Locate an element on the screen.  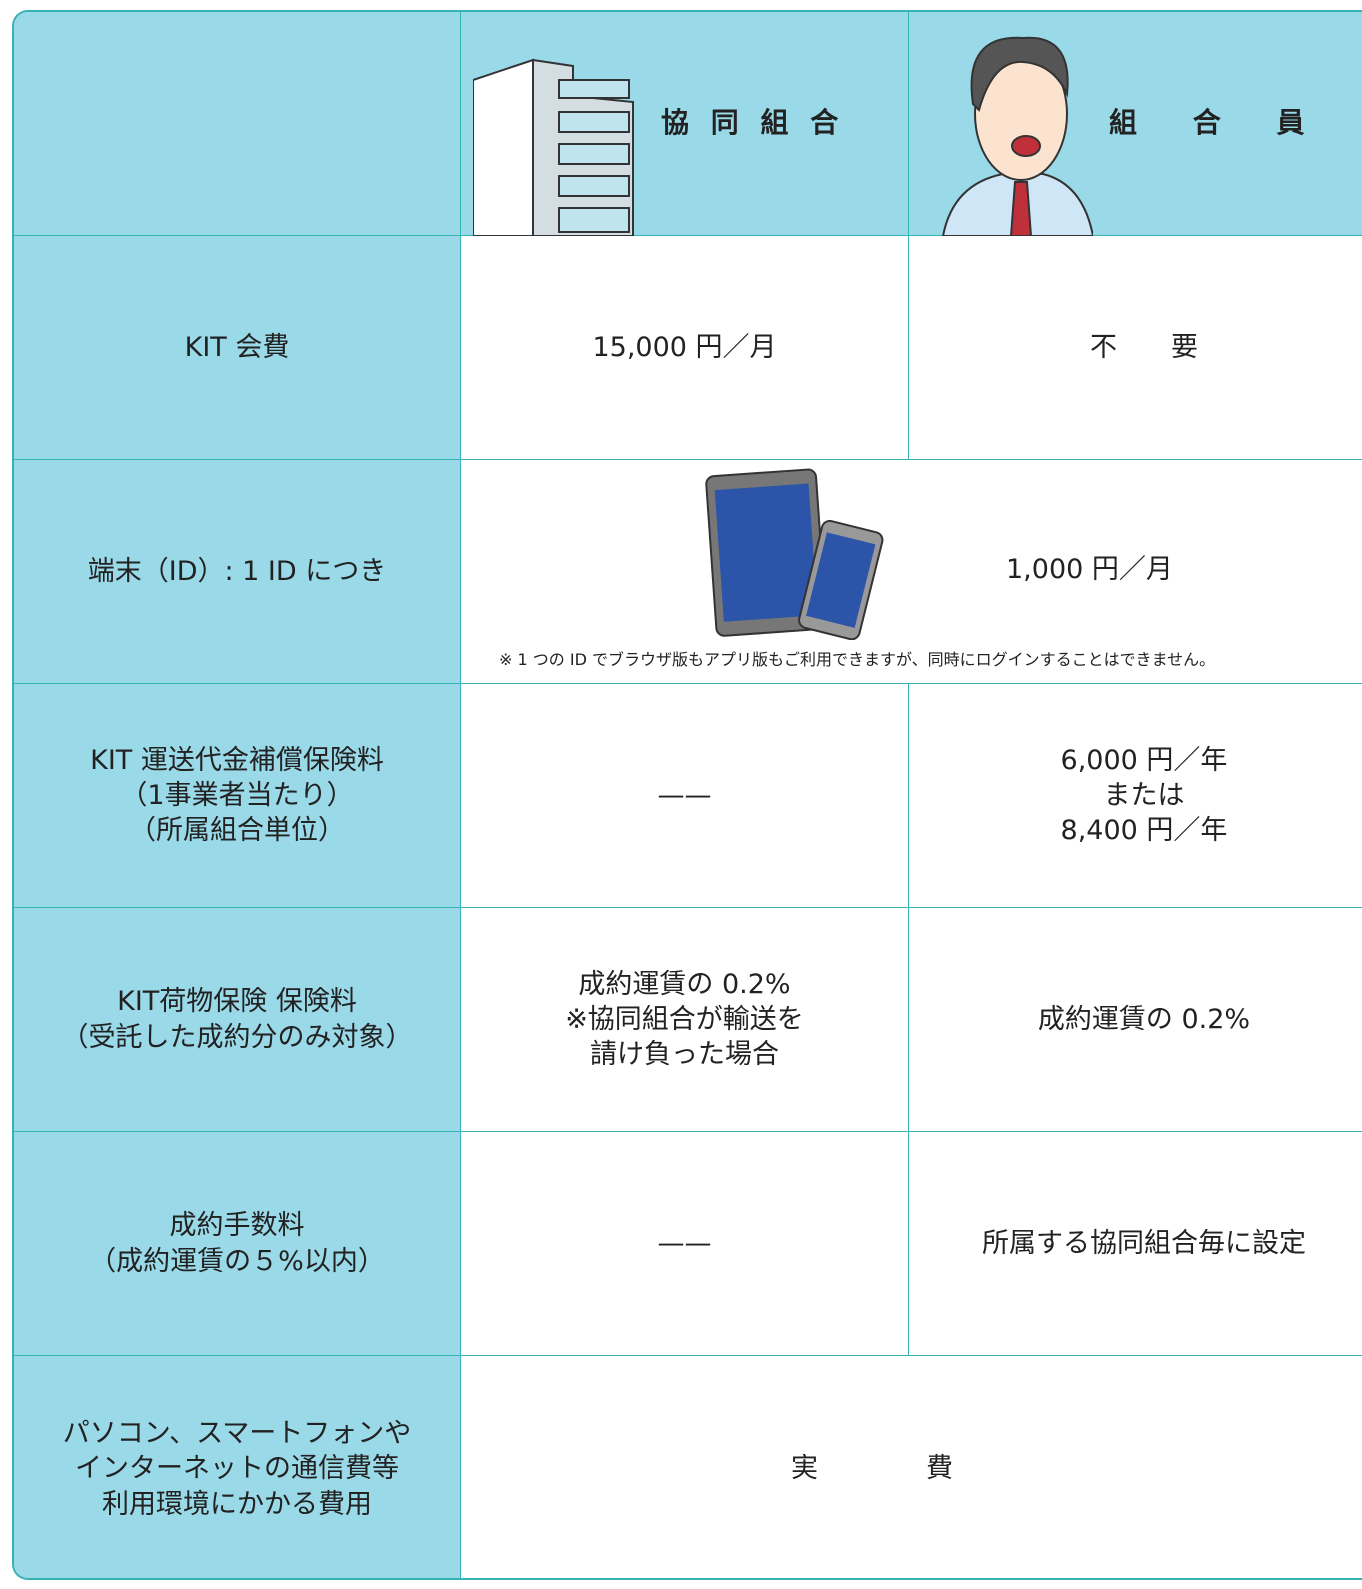
building-icon is located at coordinates (553, 147).